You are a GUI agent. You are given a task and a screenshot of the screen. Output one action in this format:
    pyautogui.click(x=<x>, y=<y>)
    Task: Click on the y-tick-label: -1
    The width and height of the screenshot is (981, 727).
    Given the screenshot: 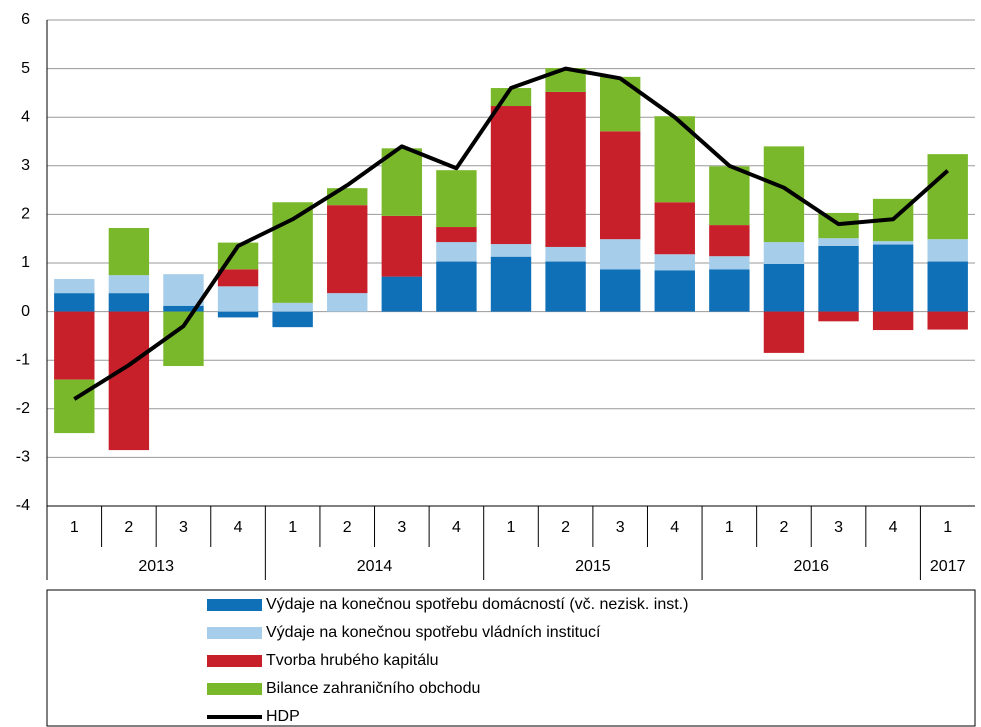 What is the action you would take?
    pyautogui.click(x=23, y=359)
    